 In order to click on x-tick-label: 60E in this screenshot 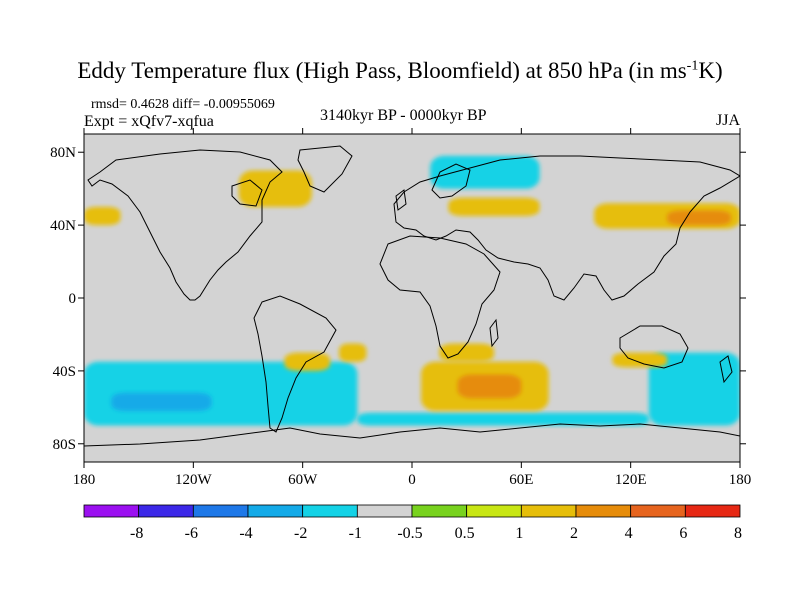, I will do `click(521, 480)`.